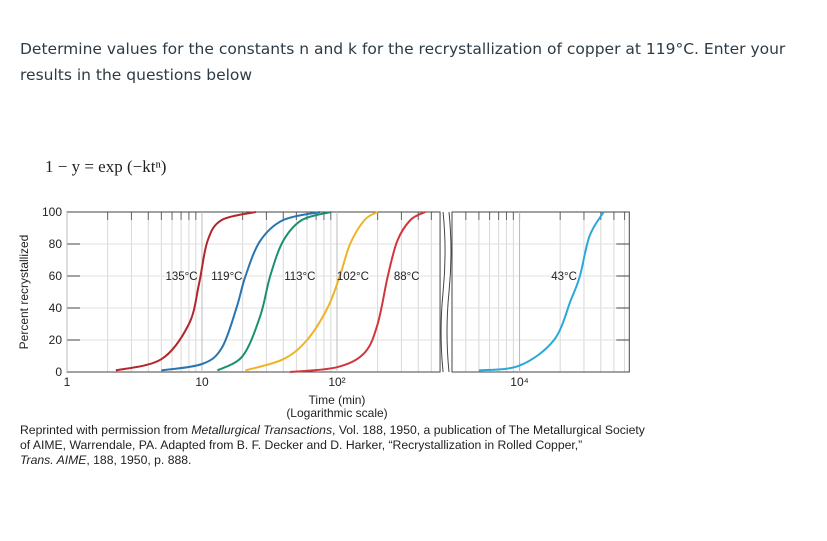  I want to click on caption-line: Trans. AIME, 188, 1950, p. 888., so click(370, 460).